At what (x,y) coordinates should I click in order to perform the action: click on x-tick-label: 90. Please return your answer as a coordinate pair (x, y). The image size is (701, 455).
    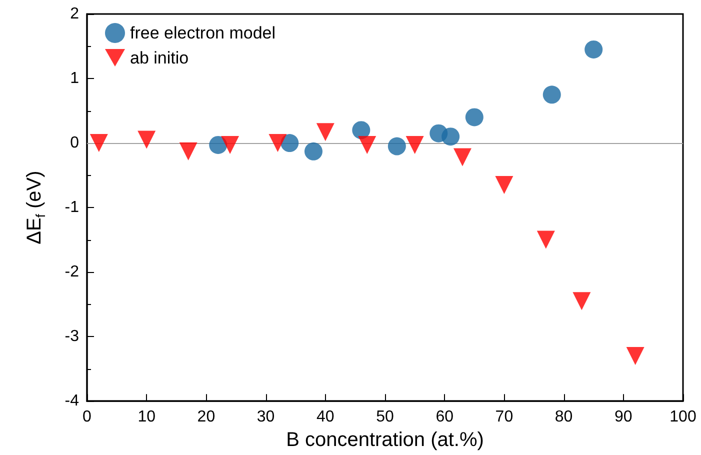
    Looking at the image, I should click on (623, 417).